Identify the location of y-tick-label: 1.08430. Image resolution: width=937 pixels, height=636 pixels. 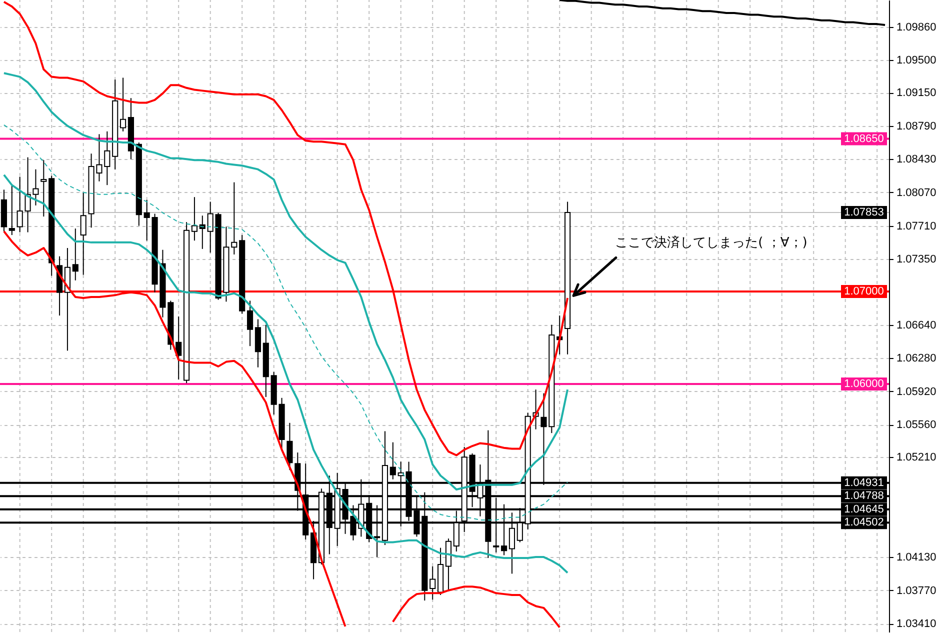
(916, 160).